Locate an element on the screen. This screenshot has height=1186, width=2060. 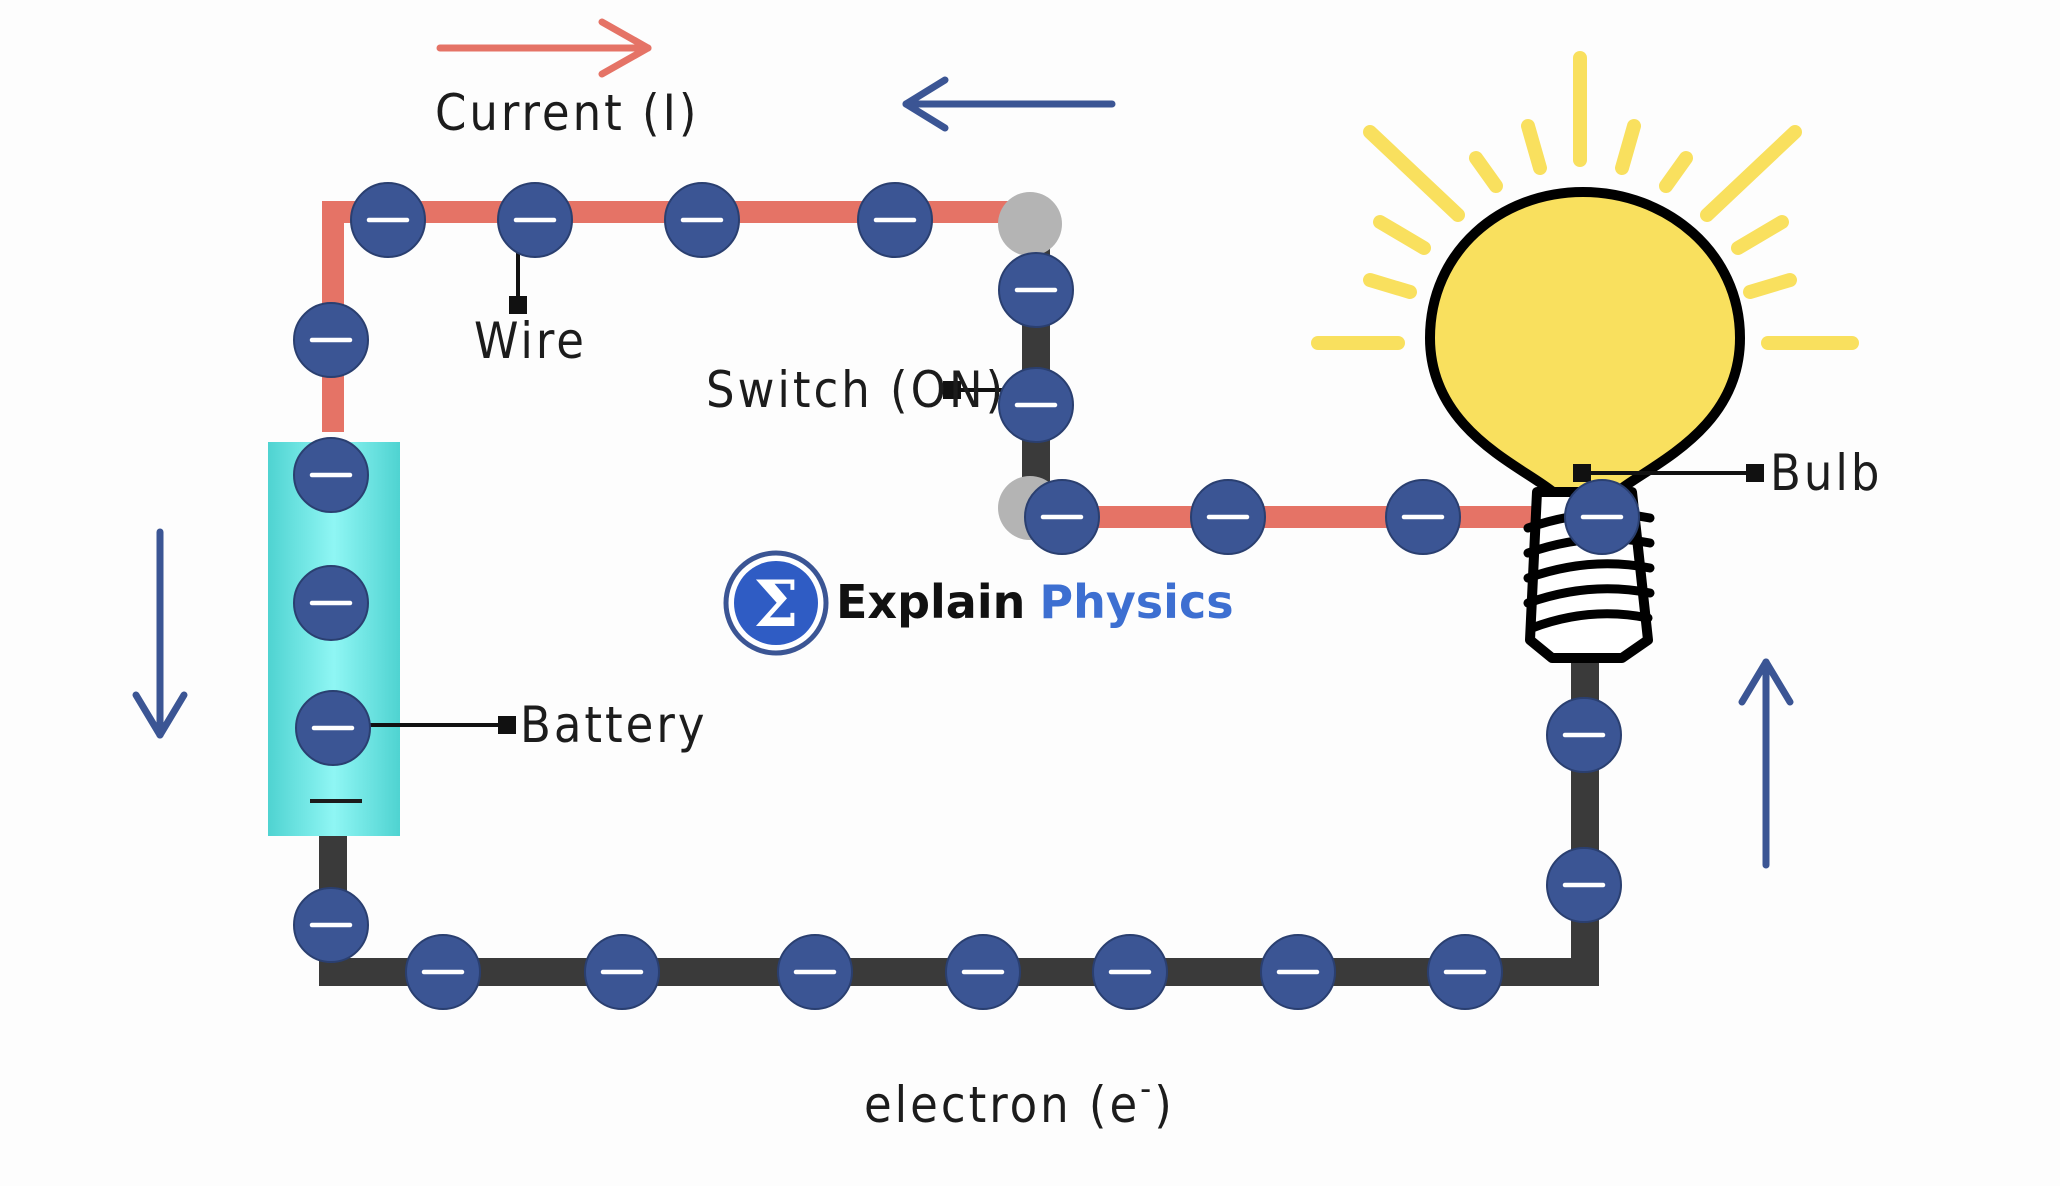
electron-arrow-top is located at coordinates (1009, 104).